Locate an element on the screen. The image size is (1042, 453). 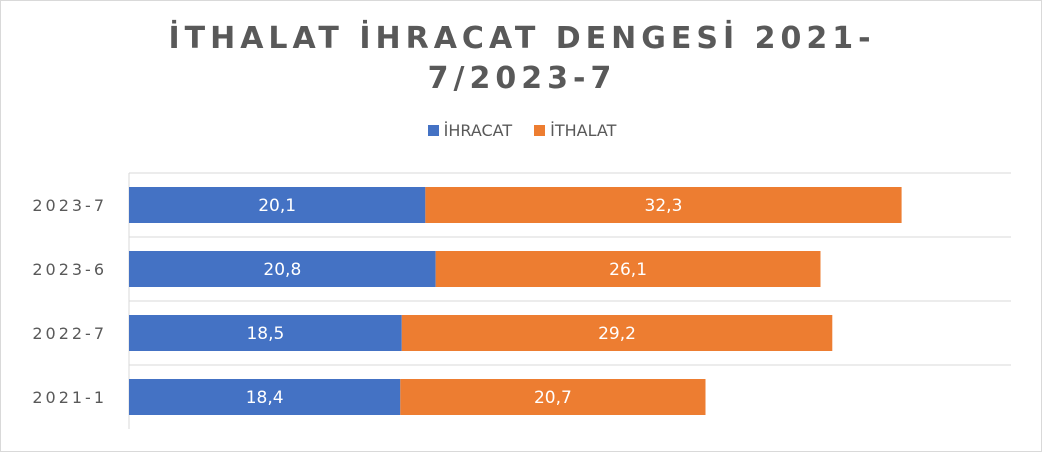
legend: İHRACAT İTHALAT is located at coordinates (521, 130).